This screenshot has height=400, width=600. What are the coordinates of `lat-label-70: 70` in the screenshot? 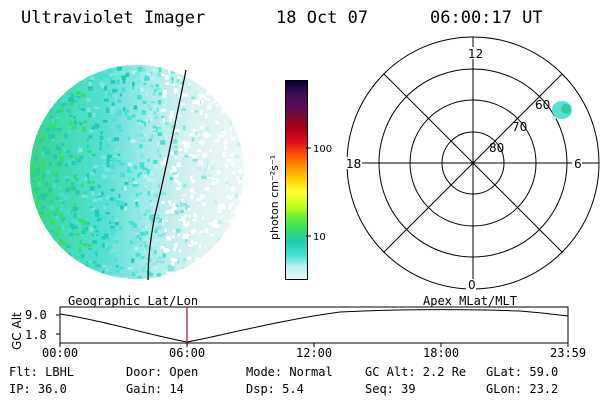 It's located at (519, 127).